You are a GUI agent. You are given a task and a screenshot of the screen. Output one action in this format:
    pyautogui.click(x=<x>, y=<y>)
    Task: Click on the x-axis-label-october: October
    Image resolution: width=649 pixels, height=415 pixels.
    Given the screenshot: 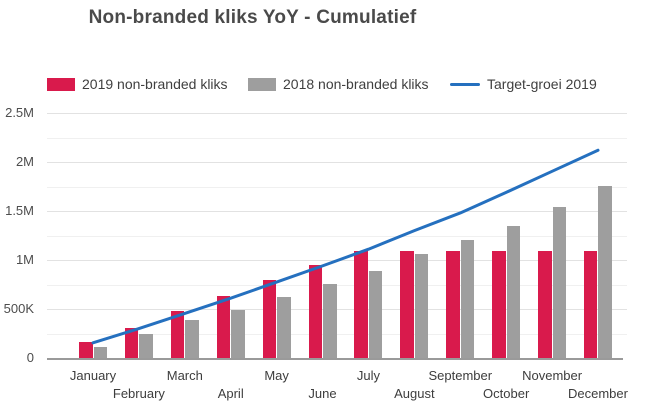 What is the action you would take?
    pyautogui.click(x=506, y=393)
    